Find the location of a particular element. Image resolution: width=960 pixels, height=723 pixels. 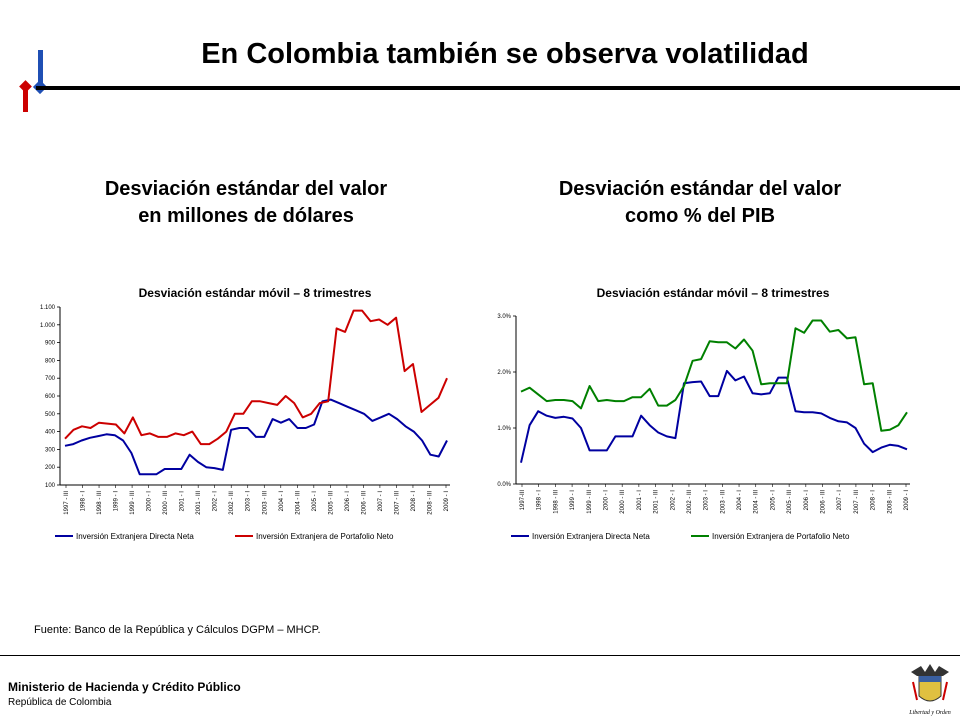

gdp-x-tick-label: 2009 - I is located at coordinates (907, 500).